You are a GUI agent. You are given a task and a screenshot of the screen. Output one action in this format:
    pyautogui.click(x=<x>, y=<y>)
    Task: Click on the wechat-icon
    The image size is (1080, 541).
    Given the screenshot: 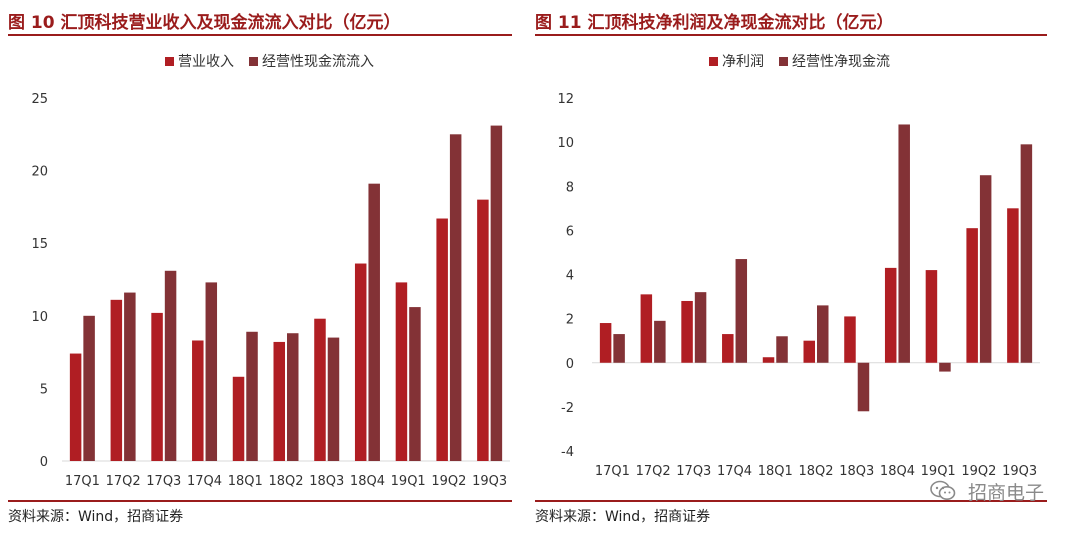 What is the action you would take?
    pyautogui.click(x=943, y=493)
    